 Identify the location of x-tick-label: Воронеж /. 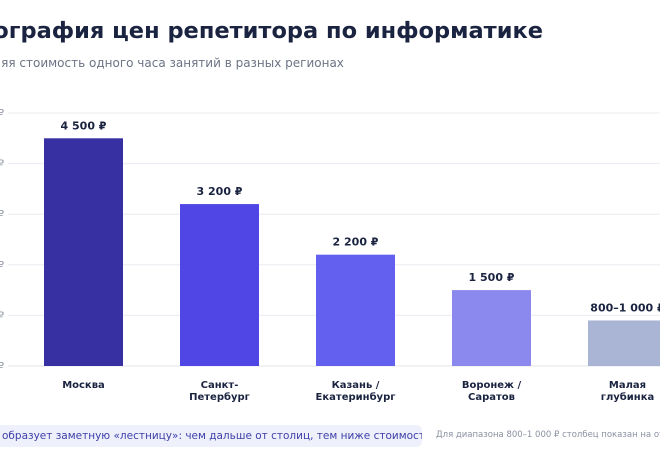
(492, 385).